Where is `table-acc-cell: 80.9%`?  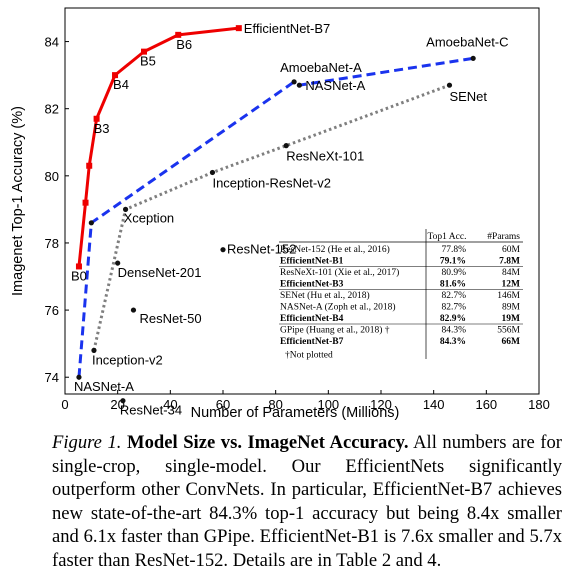 table-acc-cell: 80.9% is located at coordinates (453, 273).